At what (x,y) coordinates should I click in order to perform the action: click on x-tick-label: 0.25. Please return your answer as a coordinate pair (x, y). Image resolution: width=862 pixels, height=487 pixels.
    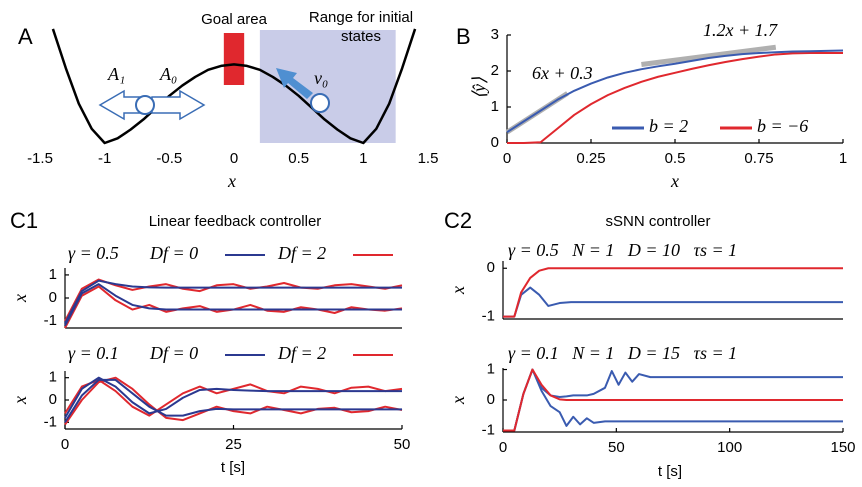
    Looking at the image, I should click on (590, 158).